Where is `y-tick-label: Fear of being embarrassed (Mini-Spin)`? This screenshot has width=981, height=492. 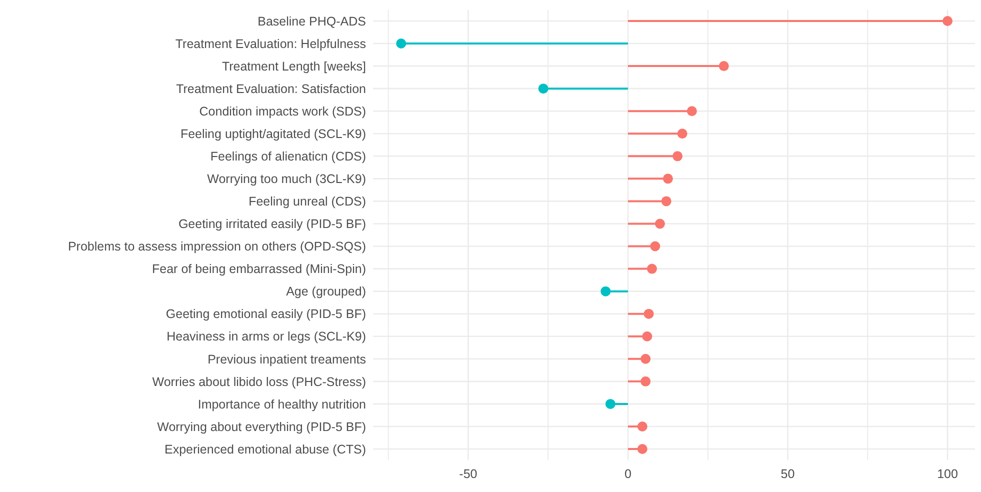 y-tick-label: Fear of being embarrassed (Mini-Spin) is located at coordinates (259, 269).